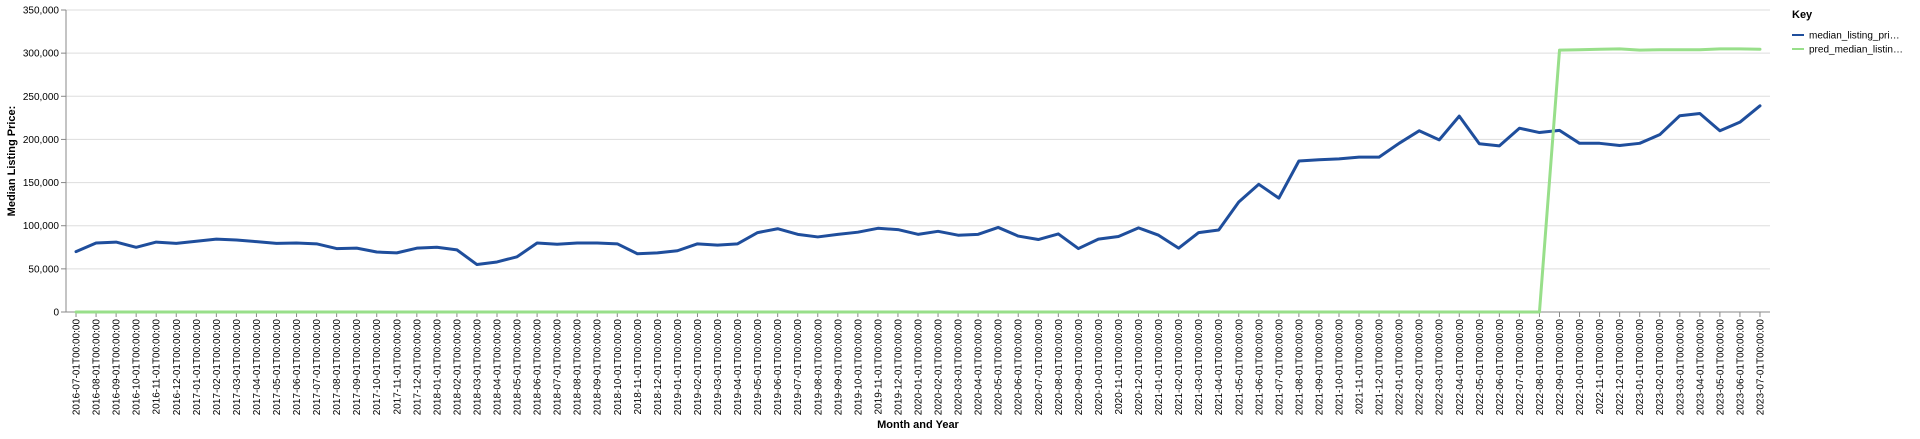  Describe the element at coordinates (918, 425) in the screenshot. I see `x-axis-title: Month and Year` at that location.